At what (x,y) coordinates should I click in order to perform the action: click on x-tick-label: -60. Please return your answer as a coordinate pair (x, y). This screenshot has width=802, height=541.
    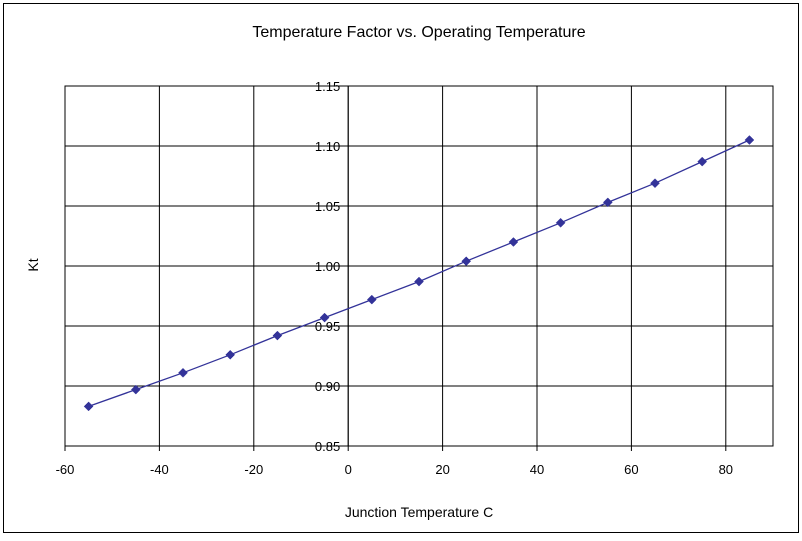
    Looking at the image, I should click on (65, 469).